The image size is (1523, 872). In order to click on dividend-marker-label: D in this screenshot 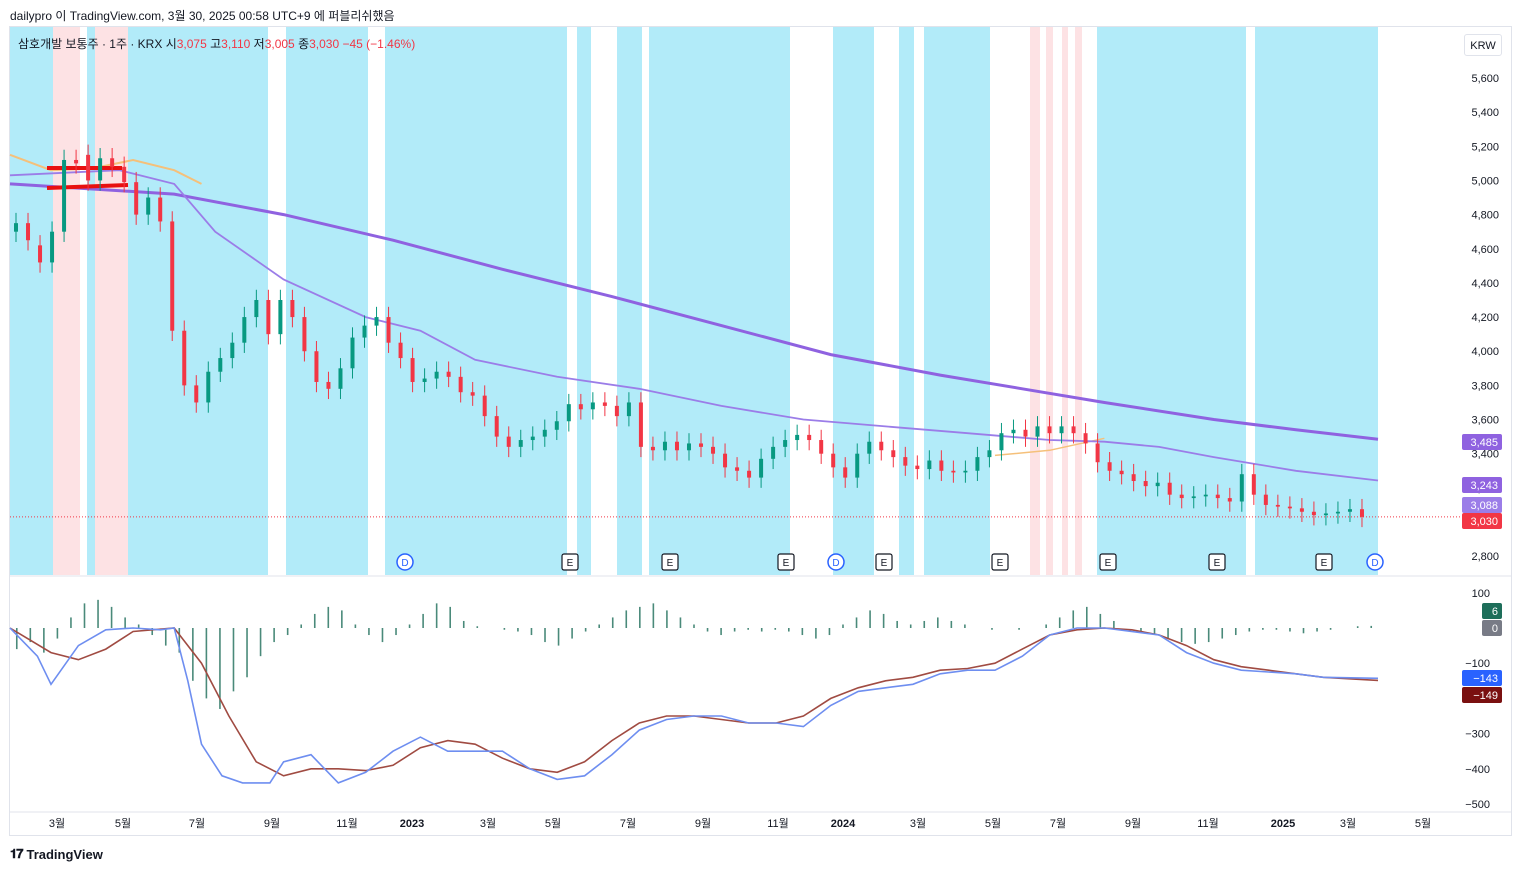, I will do `click(835, 563)`.